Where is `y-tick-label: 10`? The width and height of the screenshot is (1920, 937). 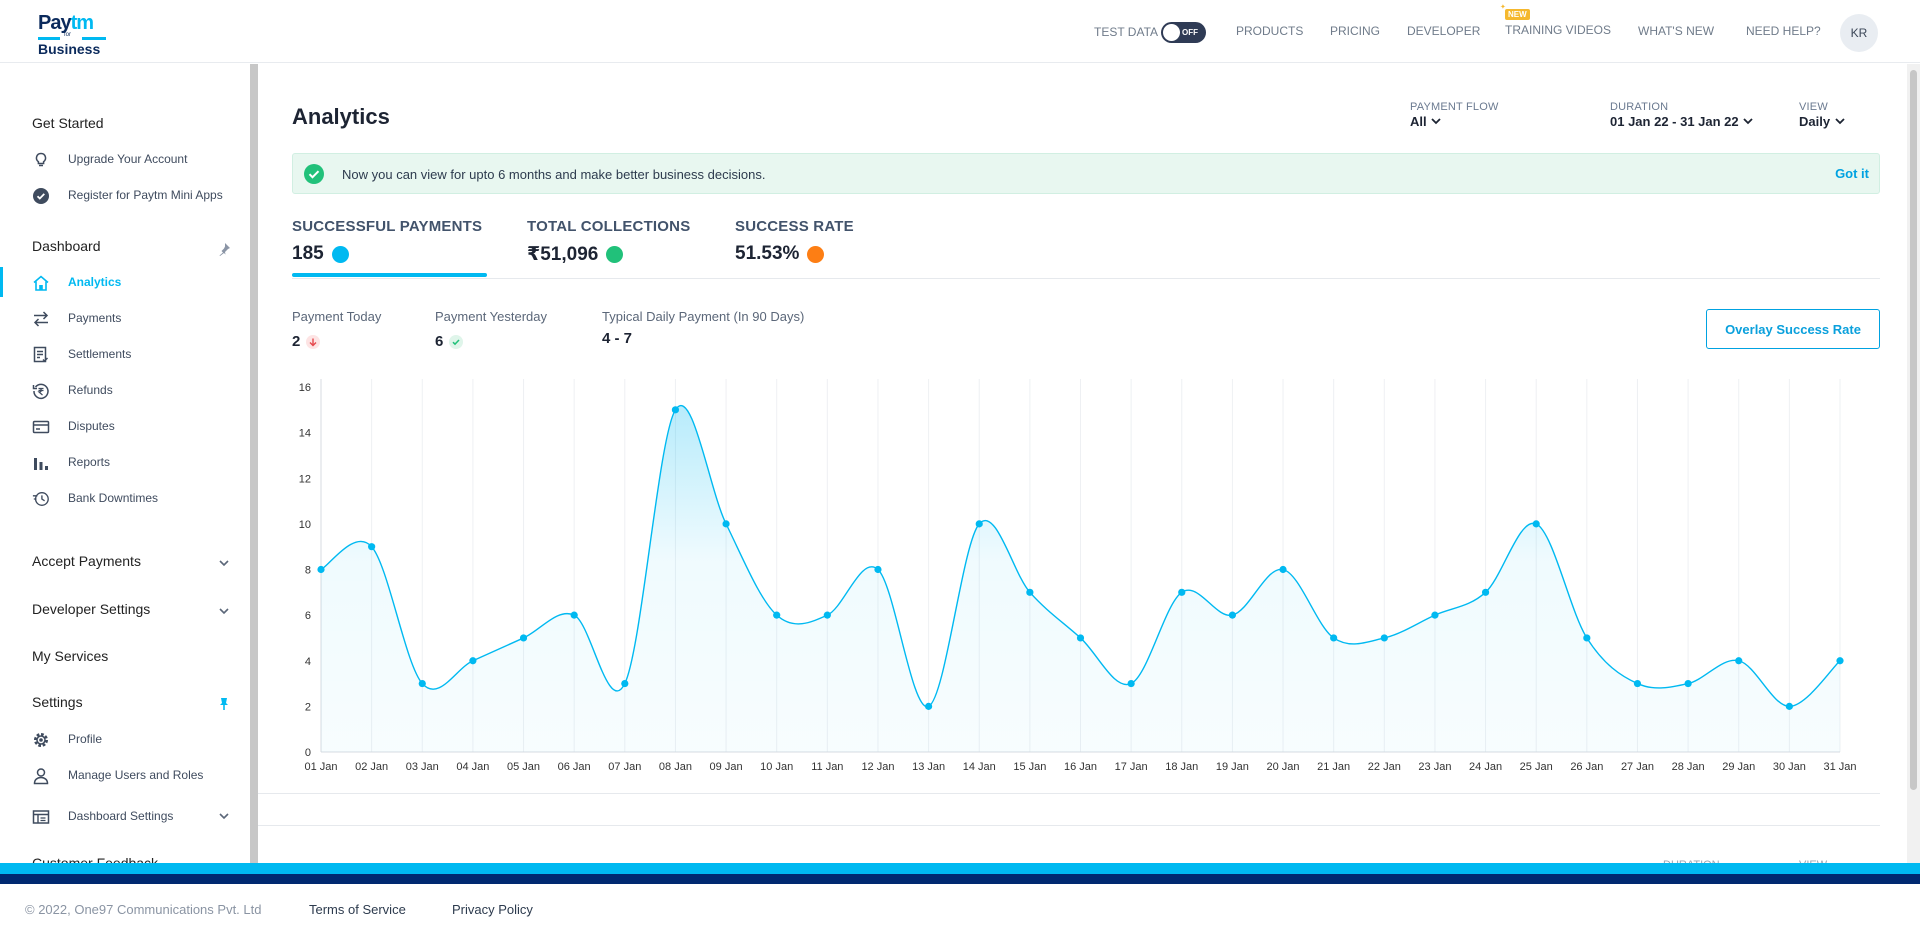 y-tick-label: 10 is located at coordinates (305, 525).